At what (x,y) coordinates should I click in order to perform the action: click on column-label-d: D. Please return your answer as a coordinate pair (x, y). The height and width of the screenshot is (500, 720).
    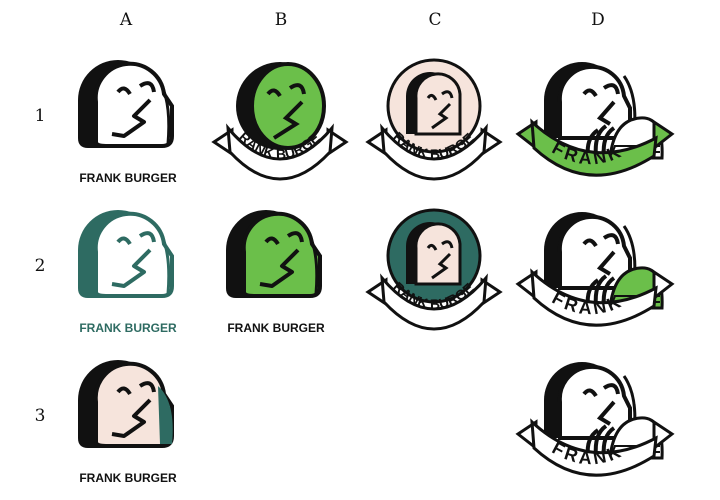
    Looking at the image, I should click on (598, 20).